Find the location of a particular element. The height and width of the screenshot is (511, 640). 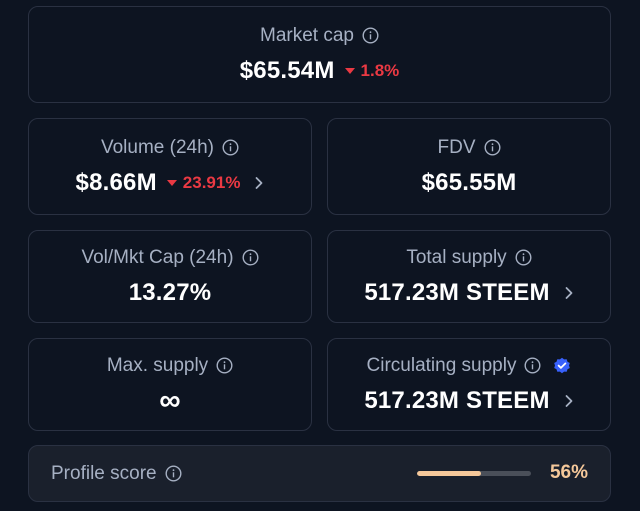

vol-mkt-cap-label: Vol/Mkt Cap (24h) is located at coordinates (157, 257).